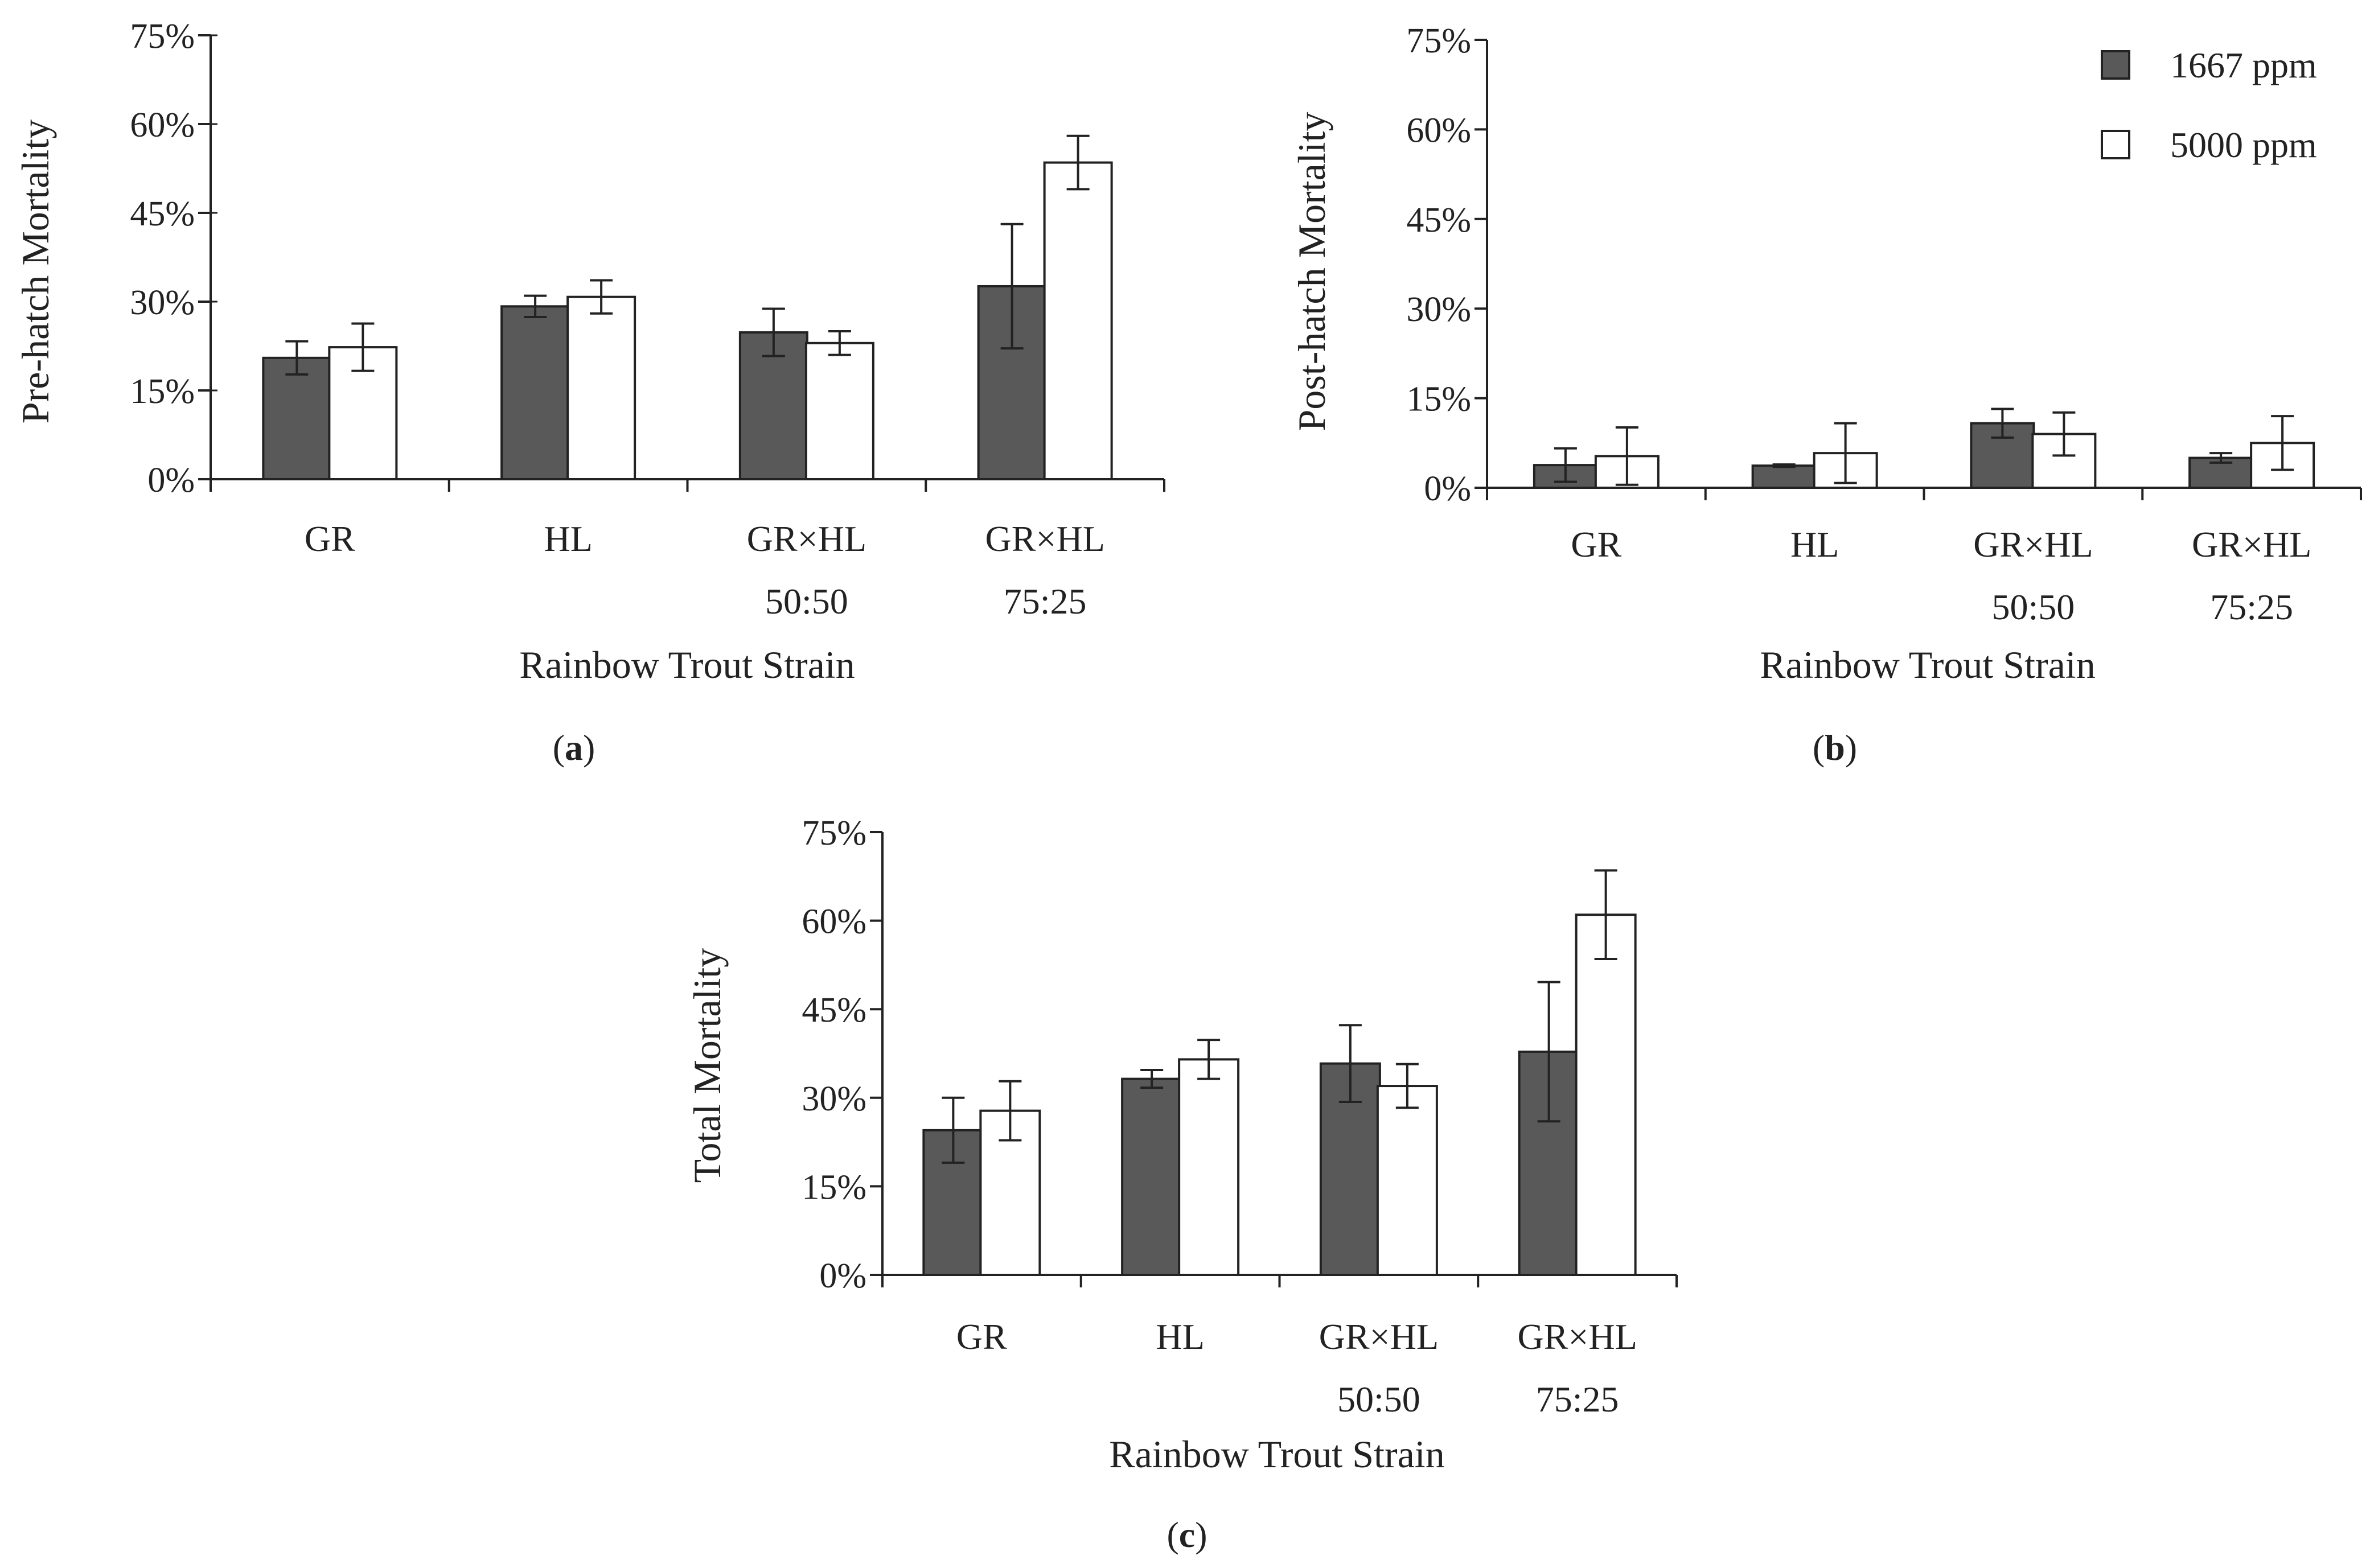 This screenshot has width=2374, height=1568. Describe the element at coordinates (687, 664) in the screenshot. I see `panel-a-xlabel: Rainbow Trout Strain` at that location.